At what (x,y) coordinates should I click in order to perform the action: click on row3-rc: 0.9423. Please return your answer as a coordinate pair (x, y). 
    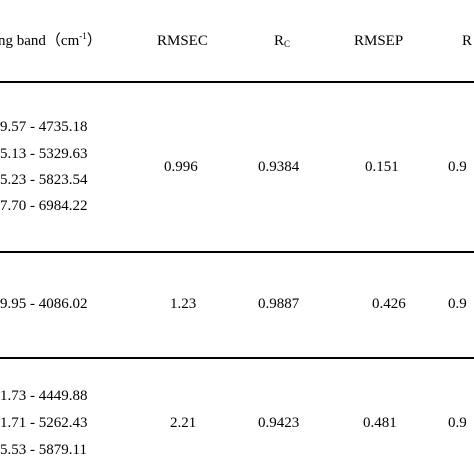
    Looking at the image, I should click on (279, 423).